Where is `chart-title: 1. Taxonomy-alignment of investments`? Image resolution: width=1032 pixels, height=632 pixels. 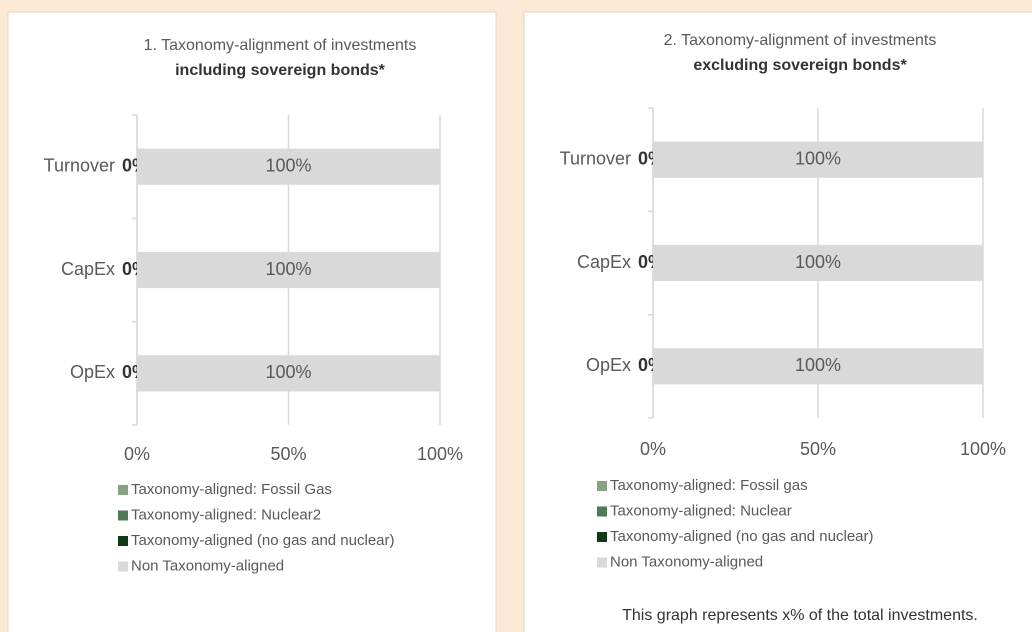
chart-title: 1. Taxonomy-alignment of investments is located at coordinates (280, 45).